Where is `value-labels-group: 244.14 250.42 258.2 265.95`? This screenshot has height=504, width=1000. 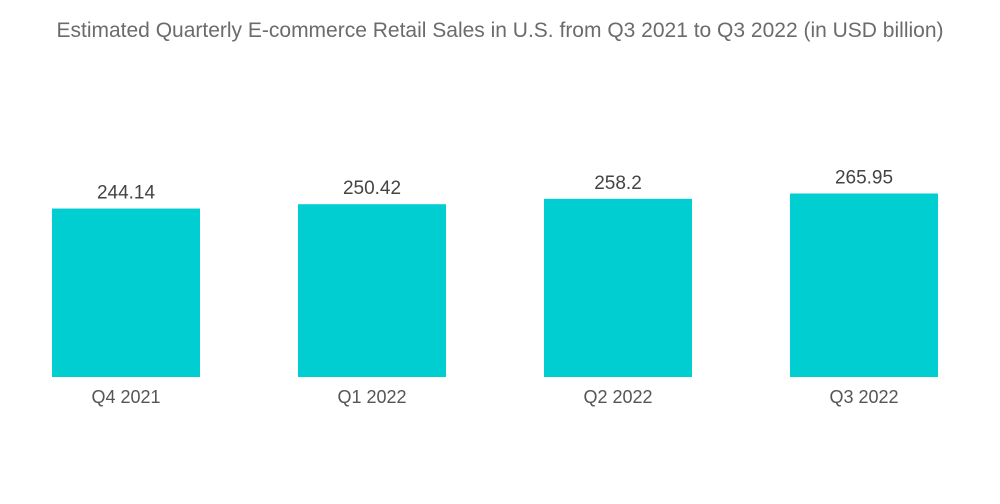 value-labels-group: 244.14 250.42 258.2 265.95 is located at coordinates (495, 185).